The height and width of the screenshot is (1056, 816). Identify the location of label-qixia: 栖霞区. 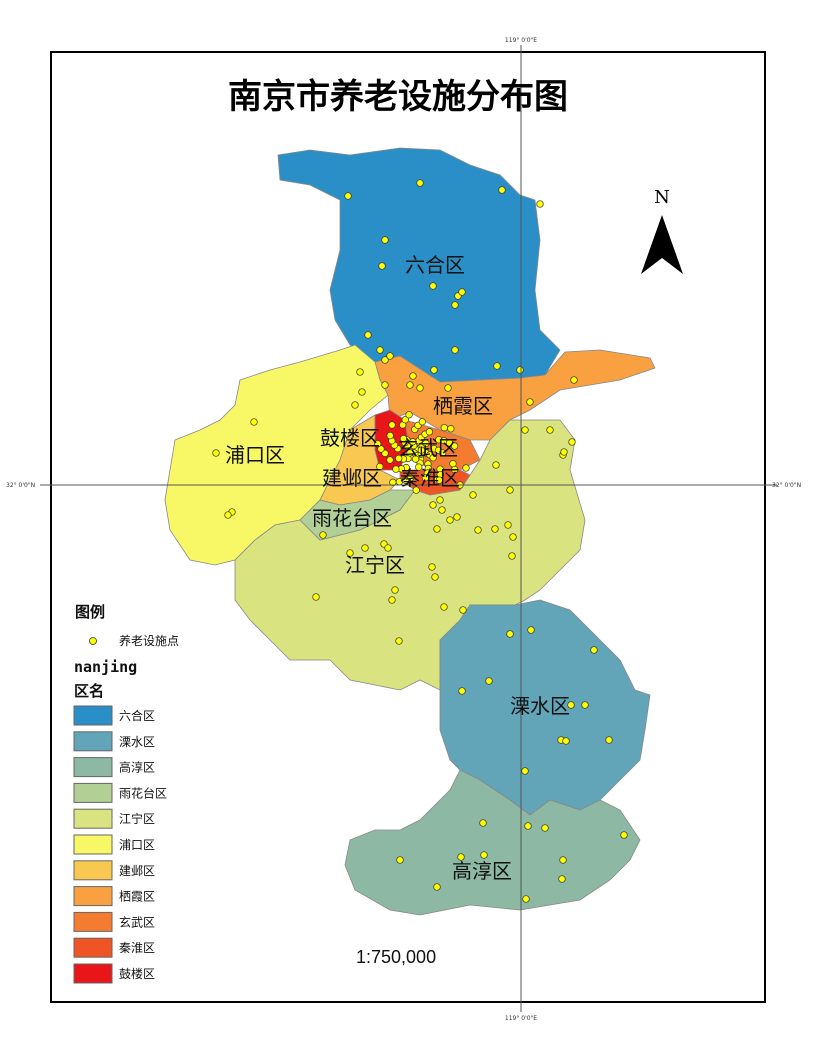
(463, 406).